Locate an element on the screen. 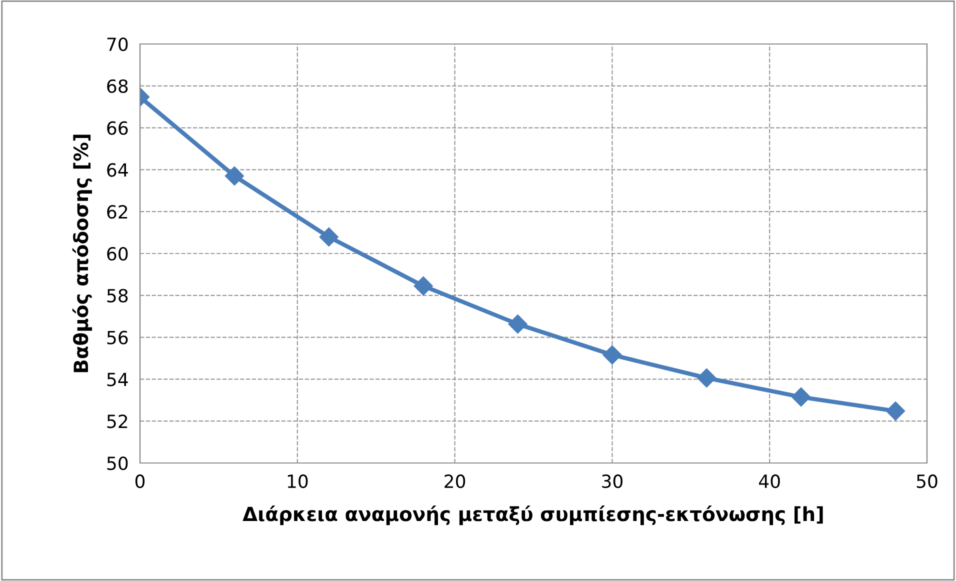 Image resolution: width=956 pixels, height=581 pixels. x-axis-title: Διάρκεια αναμονής μεταξύ συμπίεσης-εκτόνωσης [h] is located at coordinates (532, 515).